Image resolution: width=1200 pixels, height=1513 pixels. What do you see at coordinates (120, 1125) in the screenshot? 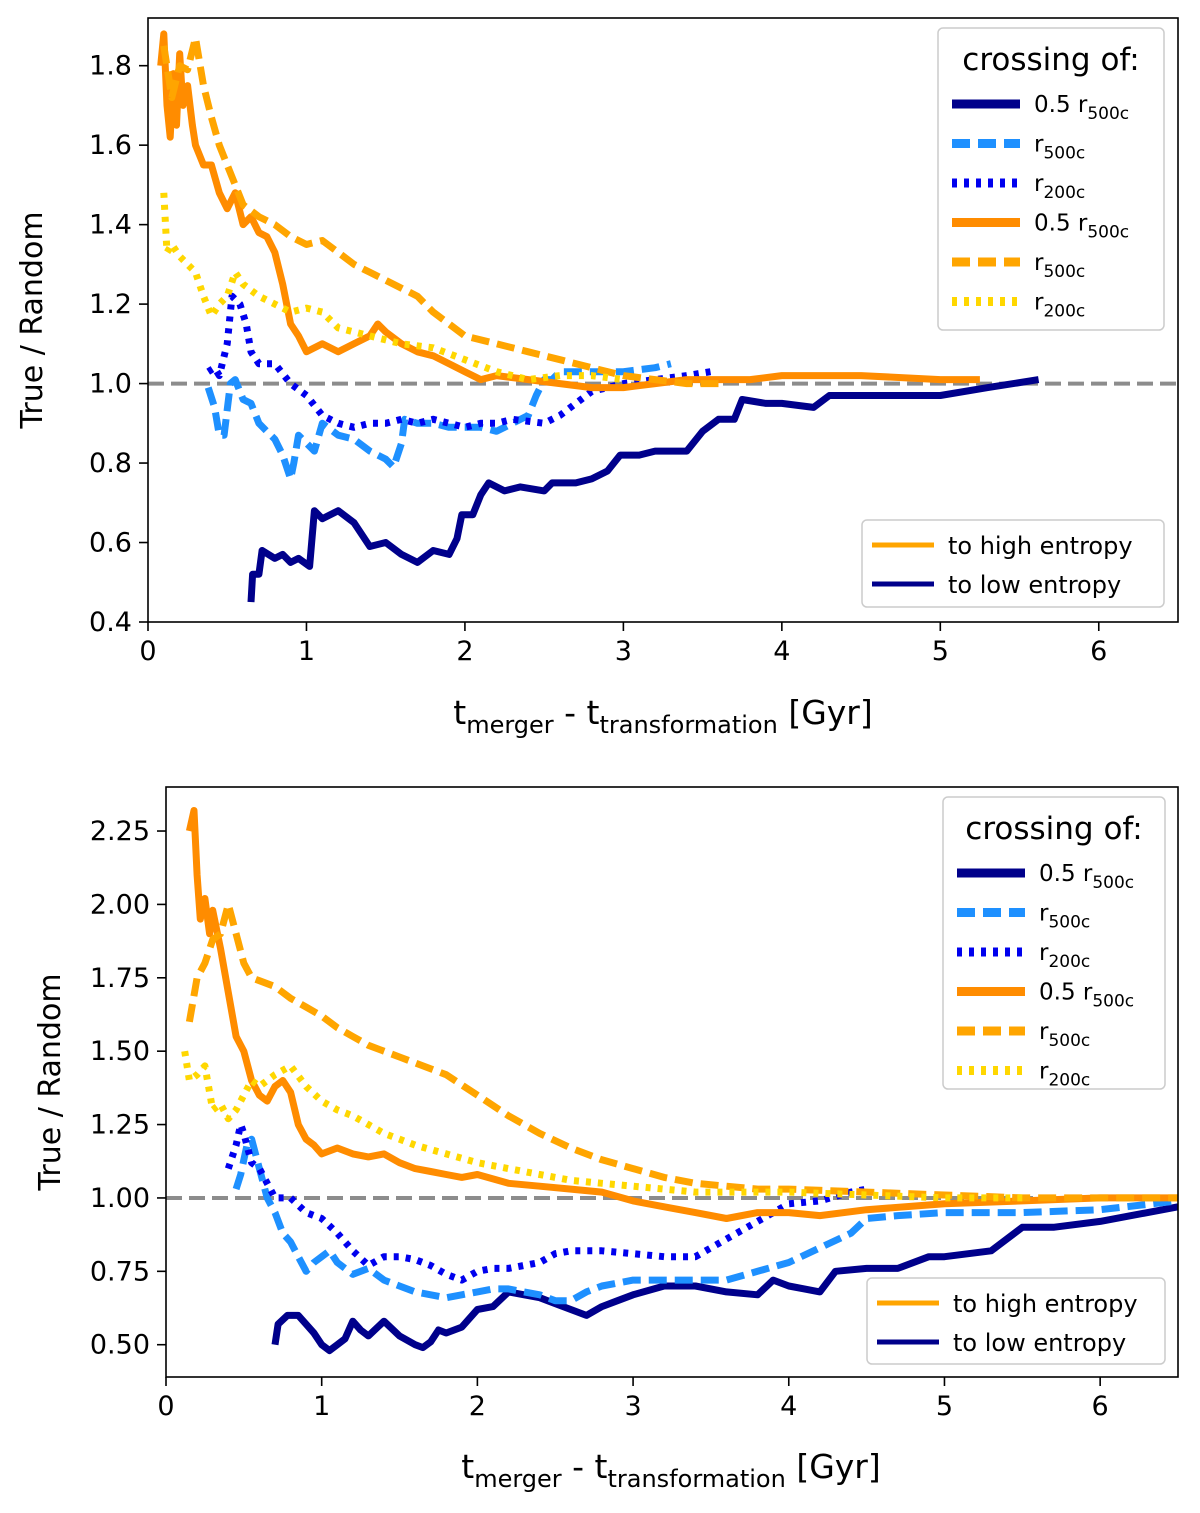
I see `y-tick-label: 1.25` at bounding box center [120, 1125].